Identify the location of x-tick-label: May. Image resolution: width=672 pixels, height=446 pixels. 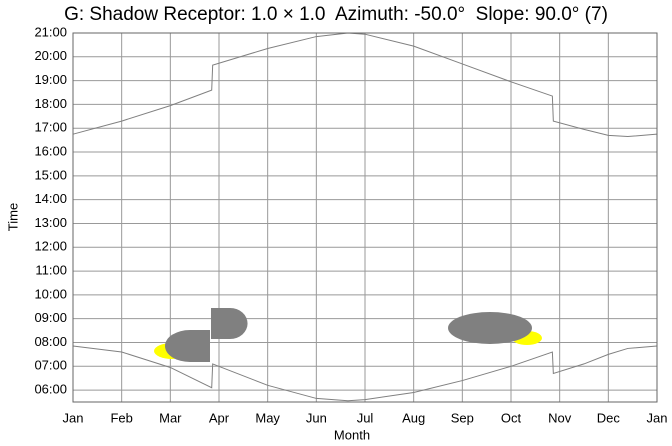
(267, 417).